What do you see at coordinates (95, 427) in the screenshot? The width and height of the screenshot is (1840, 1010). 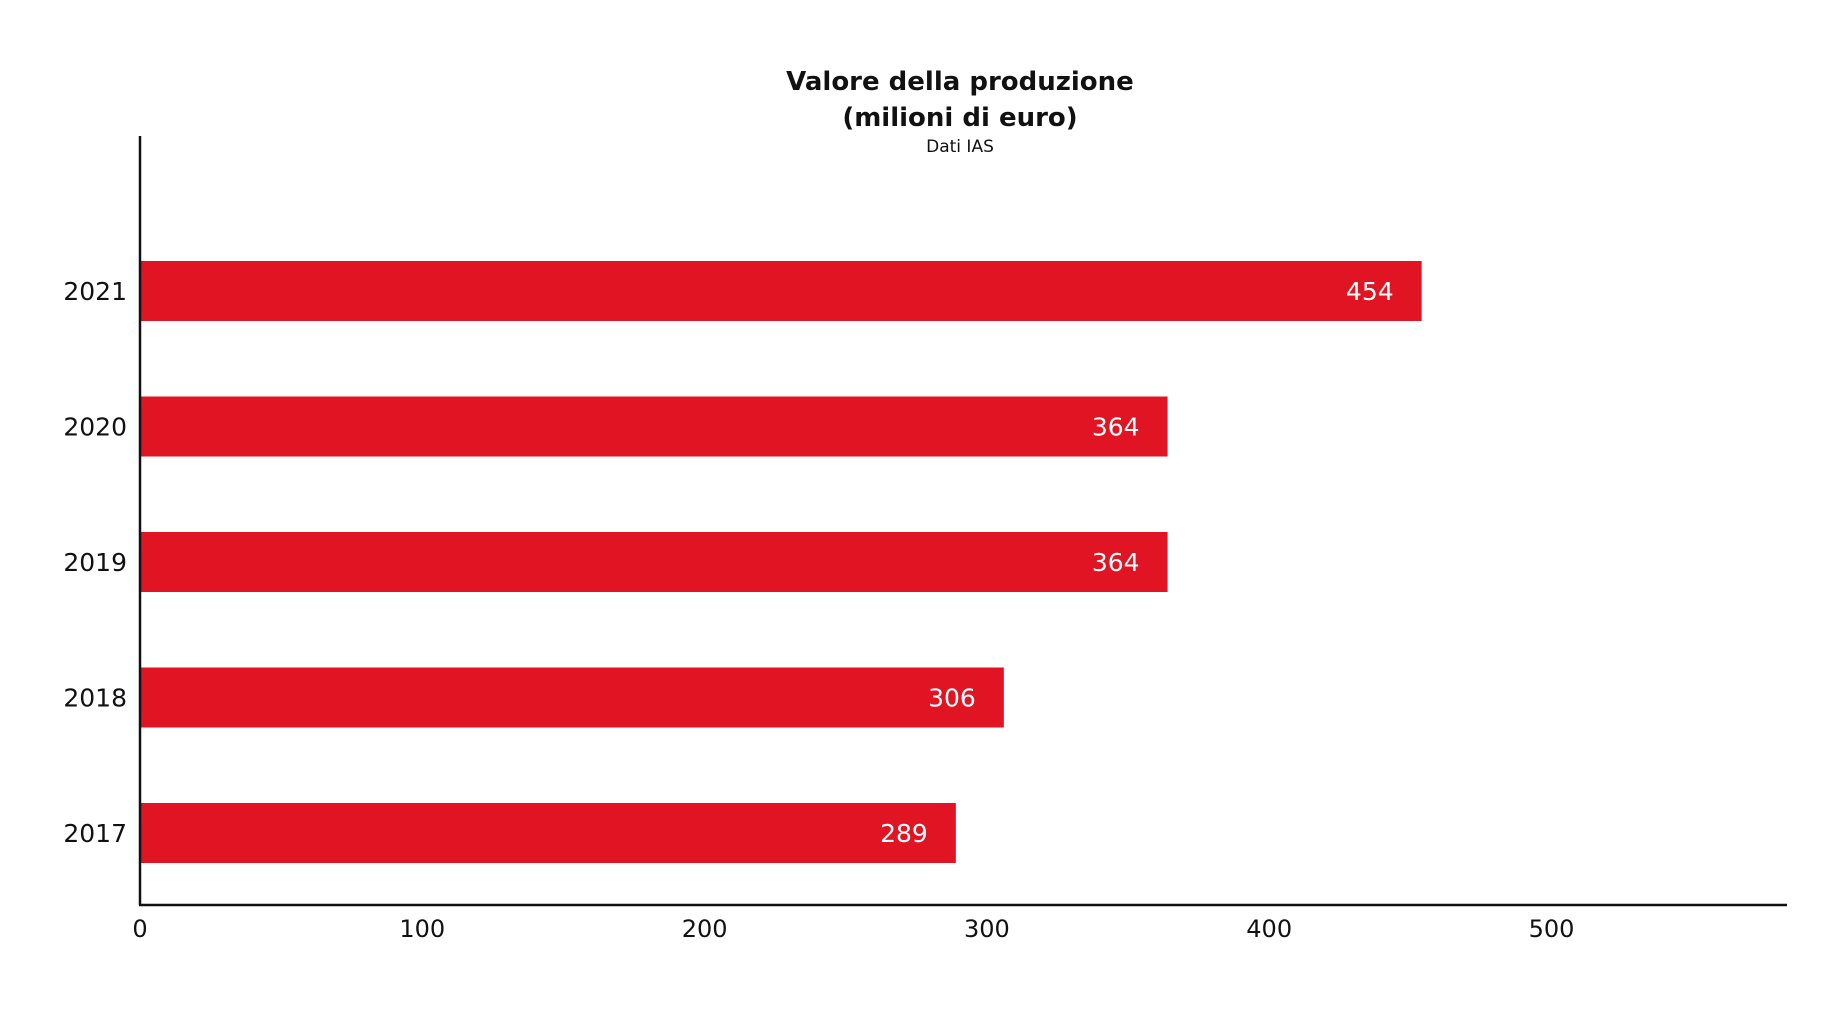 I see `category-label-2020: 2020` at bounding box center [95, 427].